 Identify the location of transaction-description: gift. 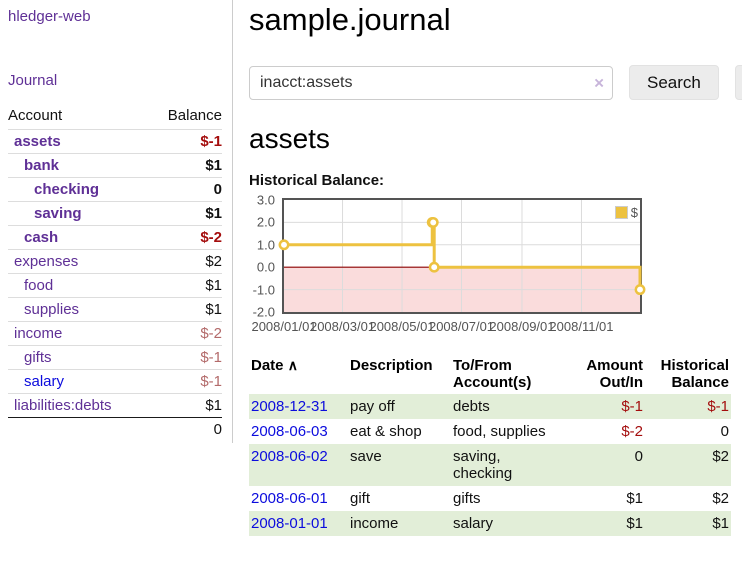
(360, 498).